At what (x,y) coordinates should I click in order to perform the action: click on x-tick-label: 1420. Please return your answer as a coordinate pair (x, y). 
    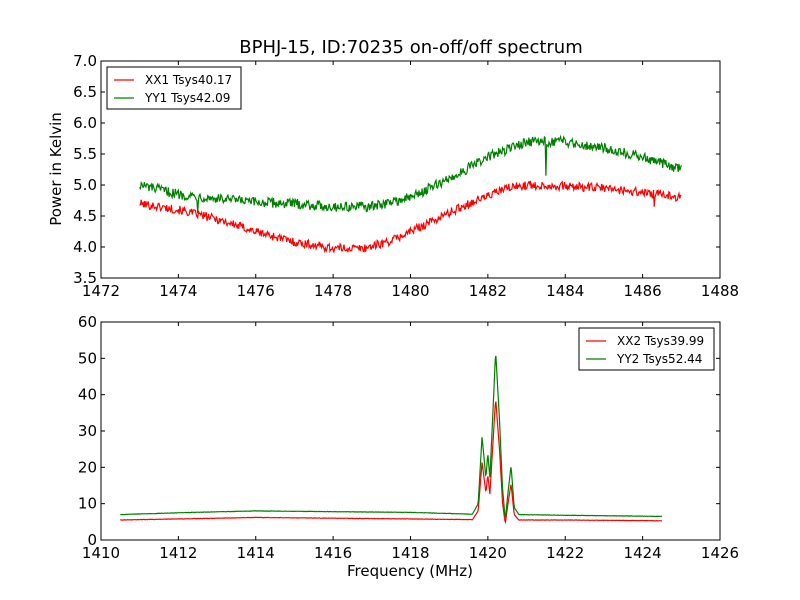
    Looking at the image, I should click on (488, 553).